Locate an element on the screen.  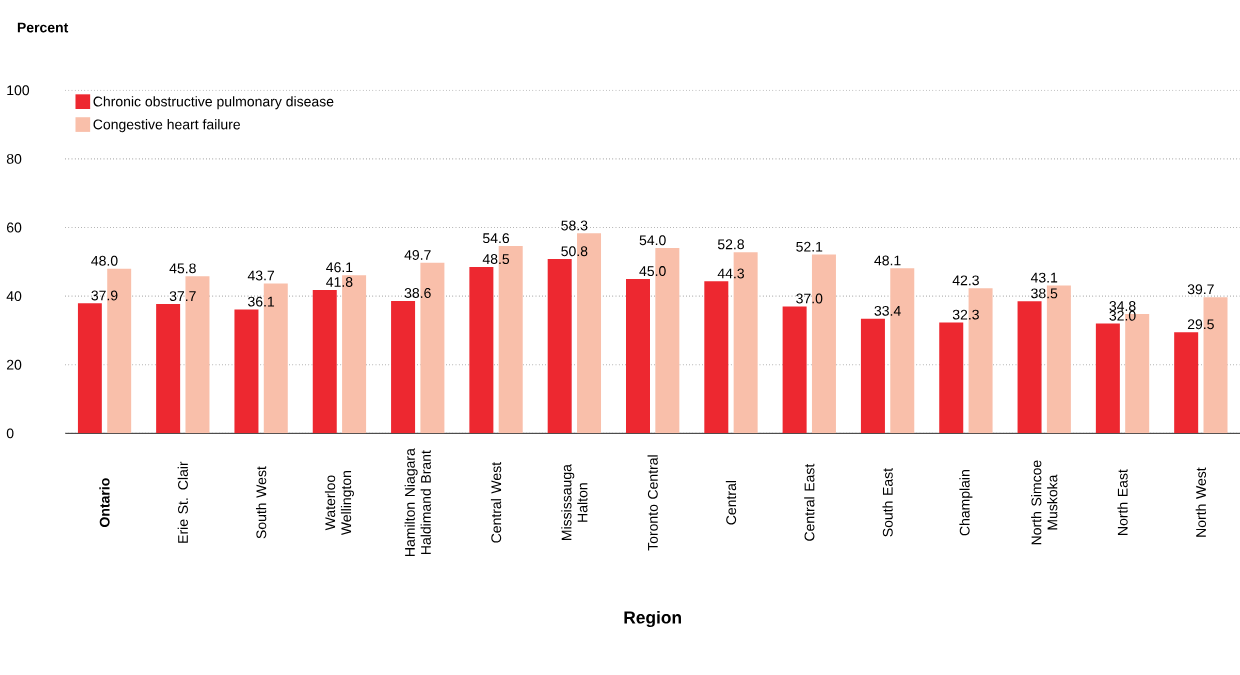
legend-label: Congestive heart failure is located at coordinates (167, 126).